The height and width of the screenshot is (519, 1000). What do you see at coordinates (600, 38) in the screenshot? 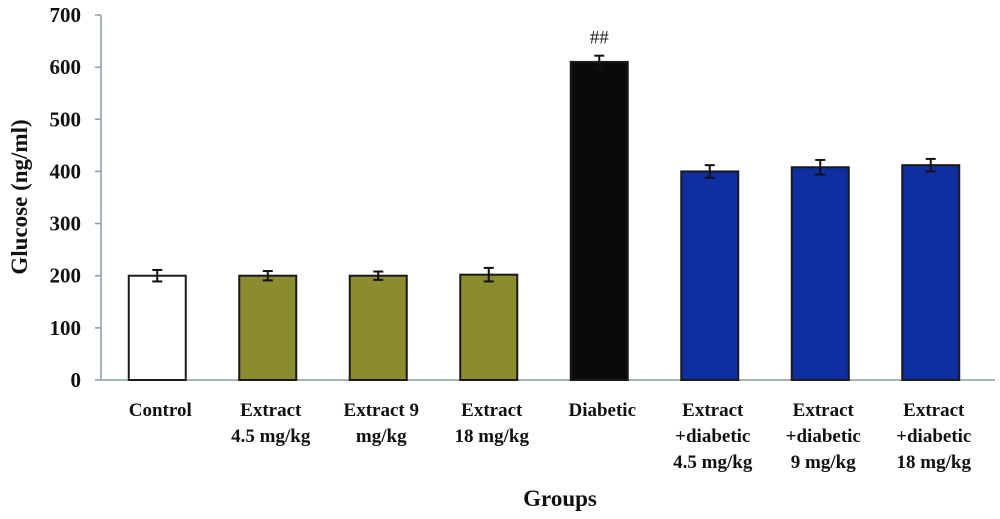
I see `significance-annotation: ##` at bounding box center [600, 38].